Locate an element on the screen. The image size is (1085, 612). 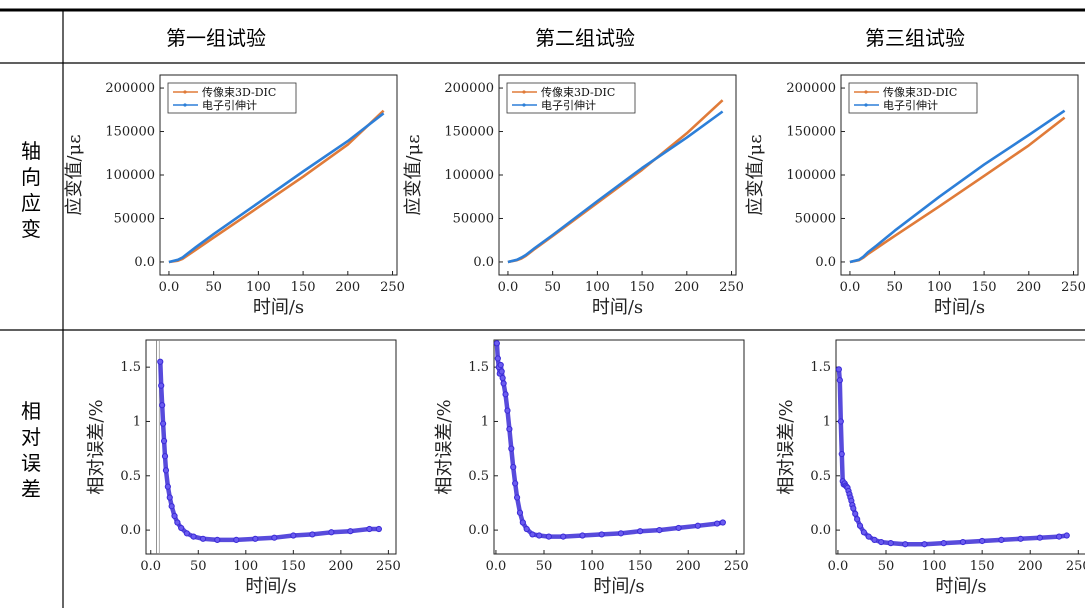
legend-box is located at coordinates (571, 98).